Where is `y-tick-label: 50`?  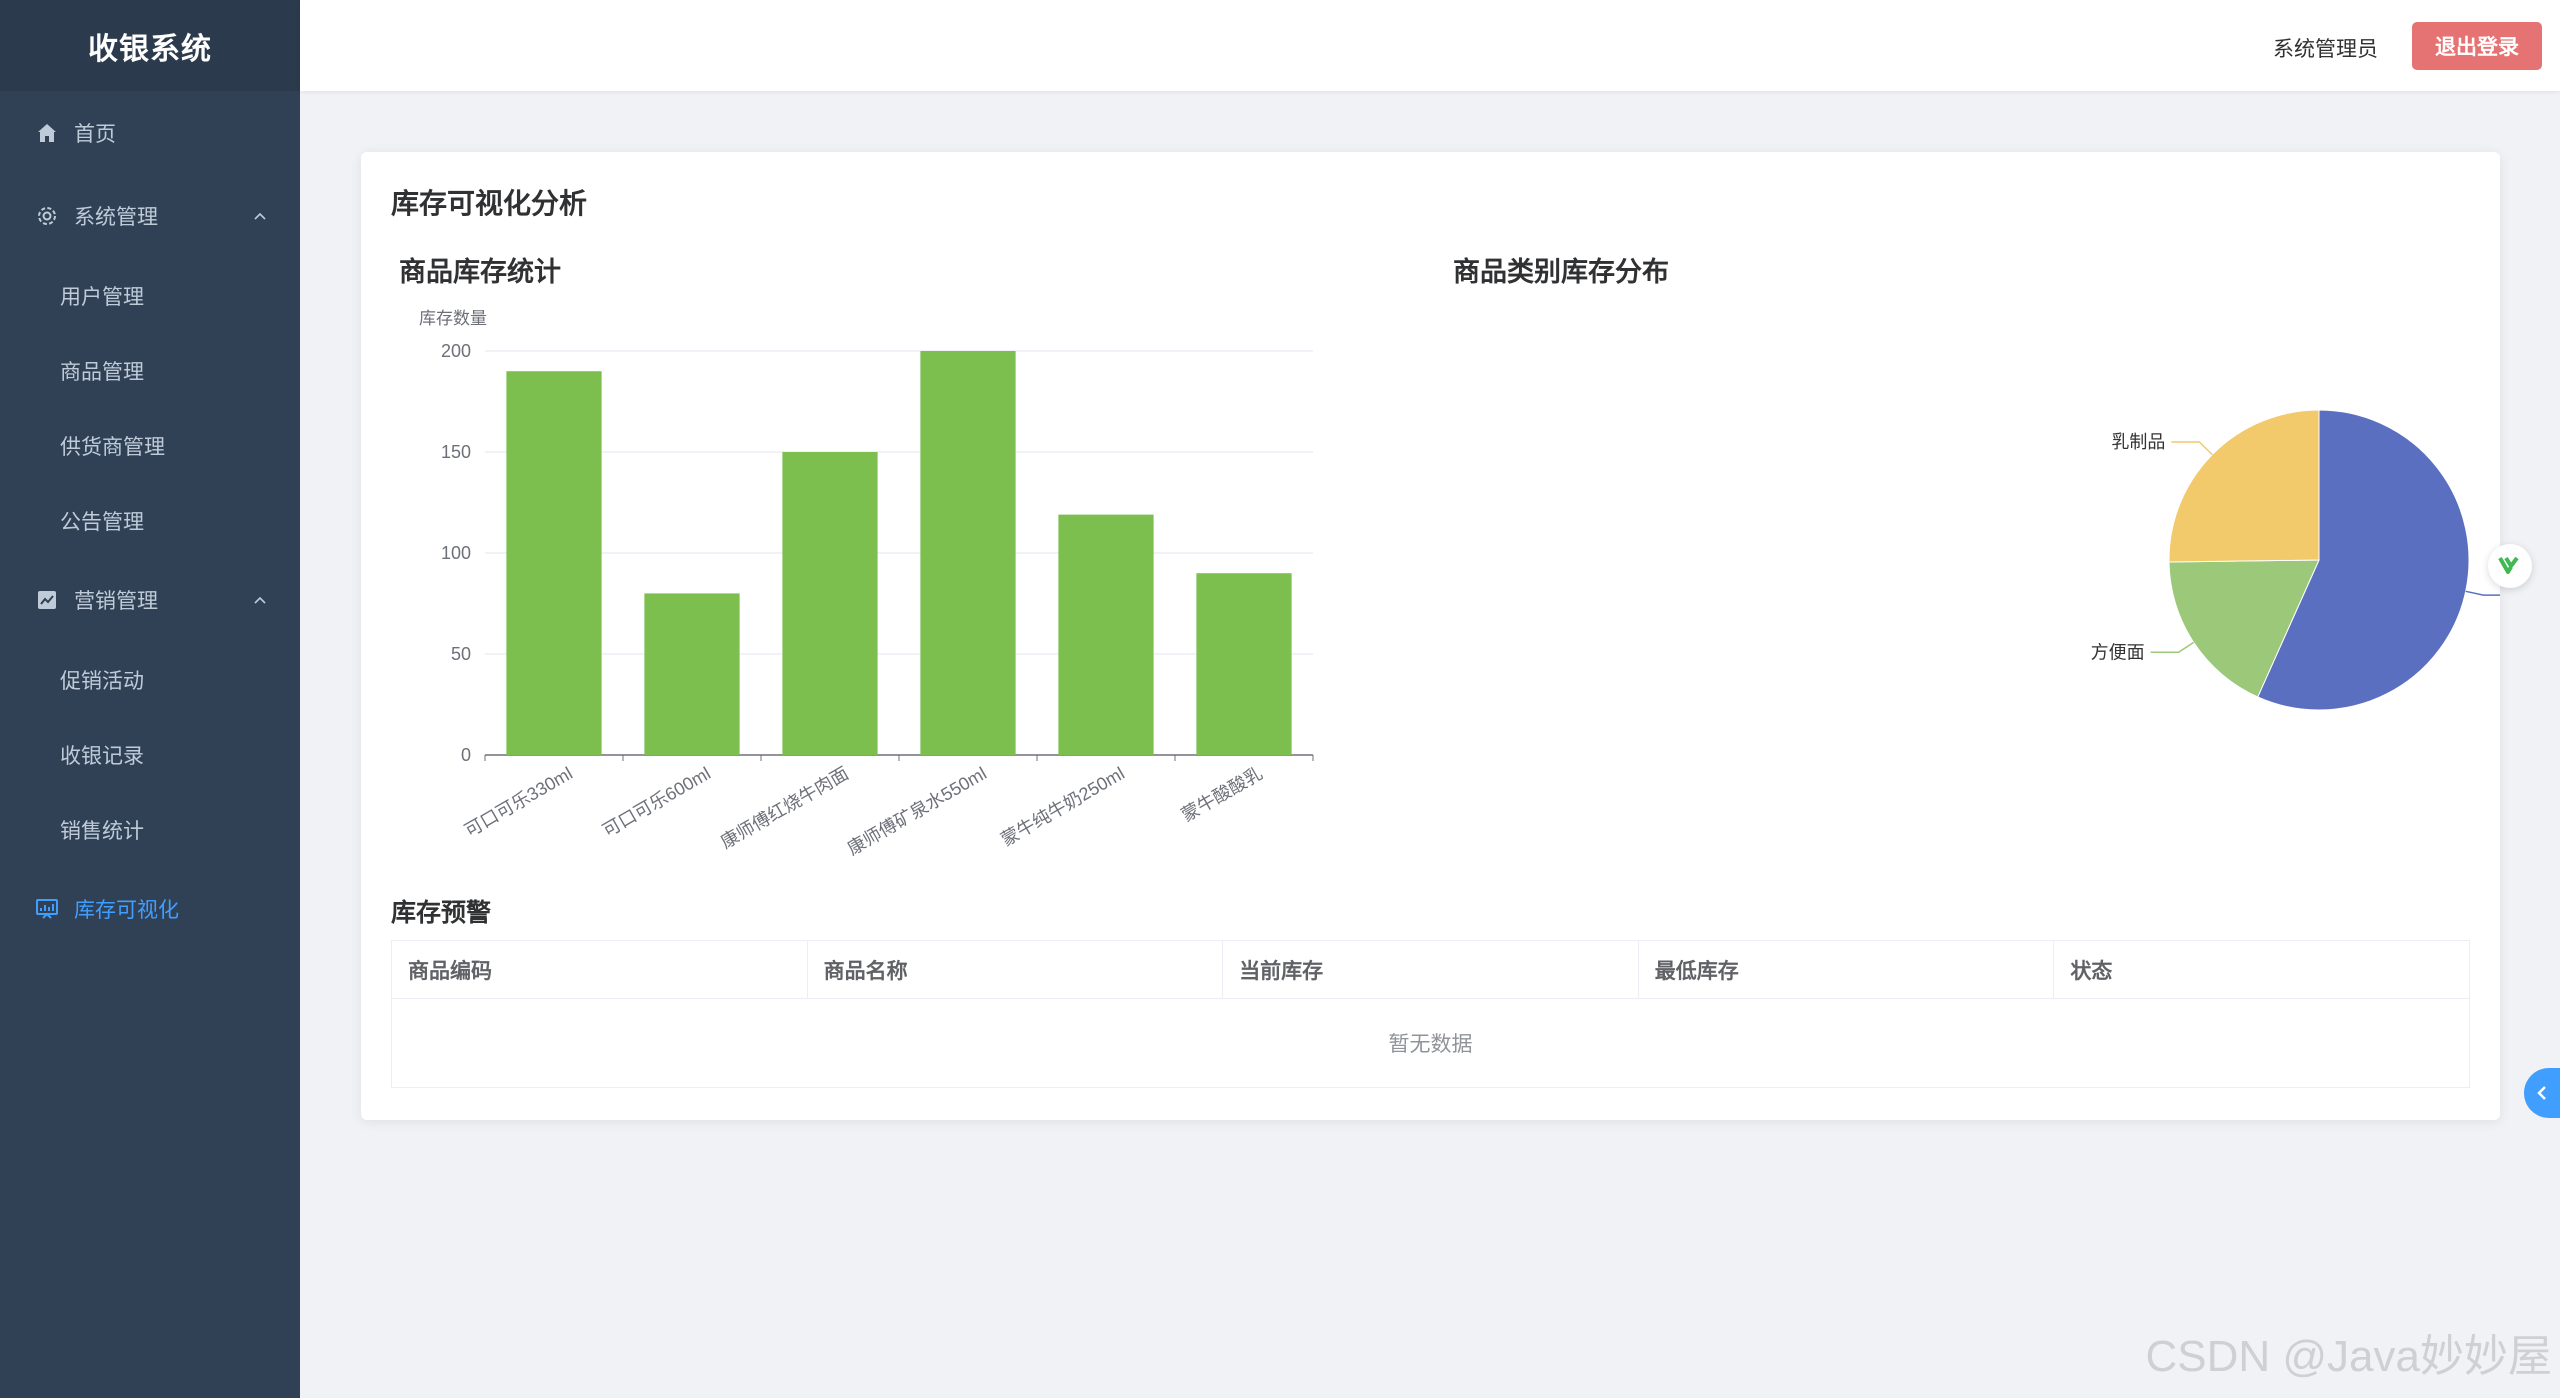
y-tick-label: 50 is located at coordinates (461, 654).